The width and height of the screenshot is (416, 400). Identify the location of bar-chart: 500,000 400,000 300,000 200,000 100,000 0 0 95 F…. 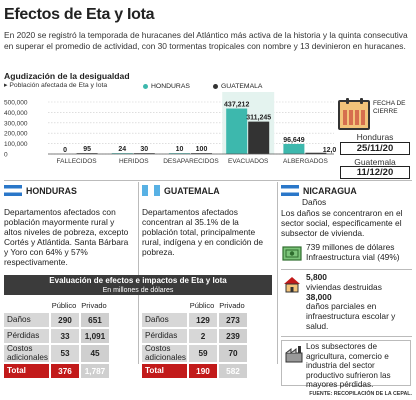
(170, 128).